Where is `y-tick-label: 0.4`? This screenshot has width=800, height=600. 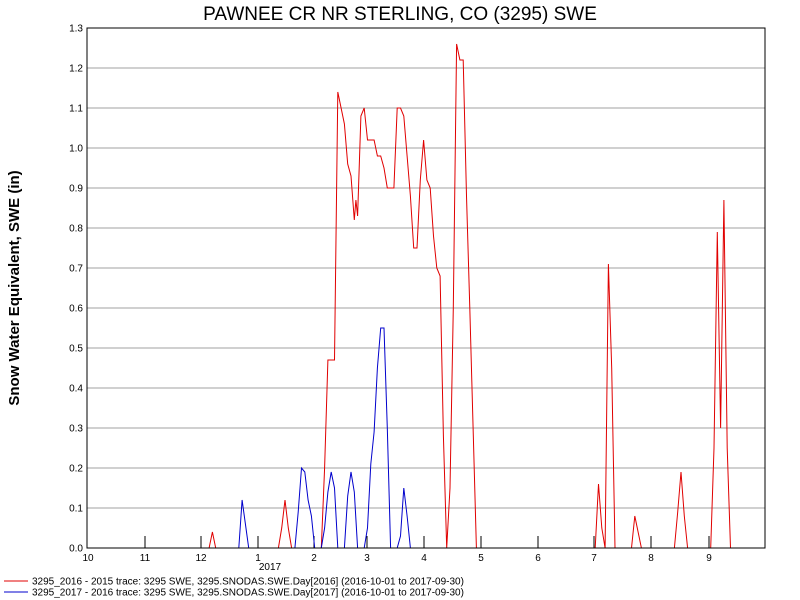 y-tick-label: 0.4 is located at coordinates (76, 389).